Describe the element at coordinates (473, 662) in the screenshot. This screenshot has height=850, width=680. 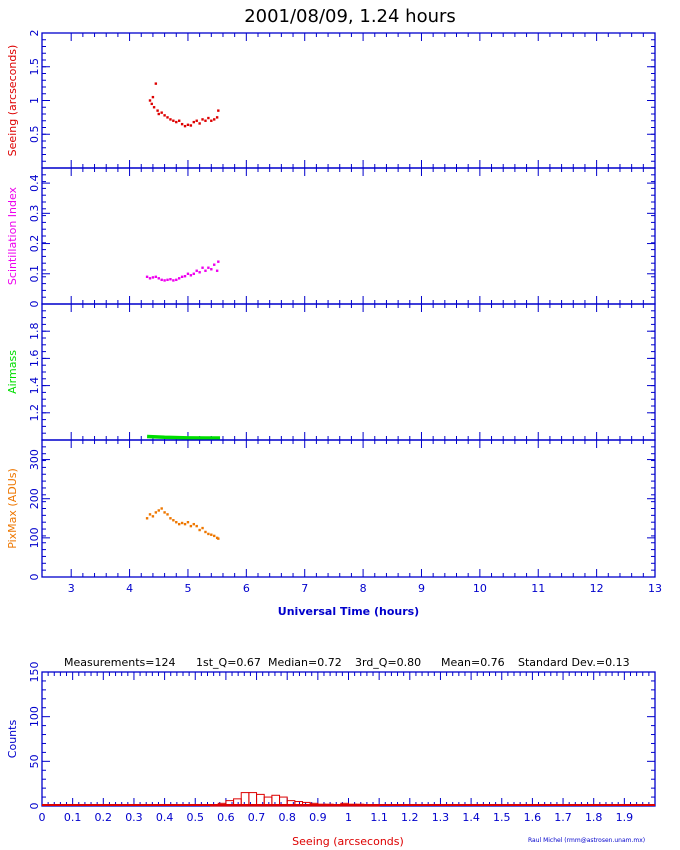
I see `stat-mean: Mean=0.76` at that location.